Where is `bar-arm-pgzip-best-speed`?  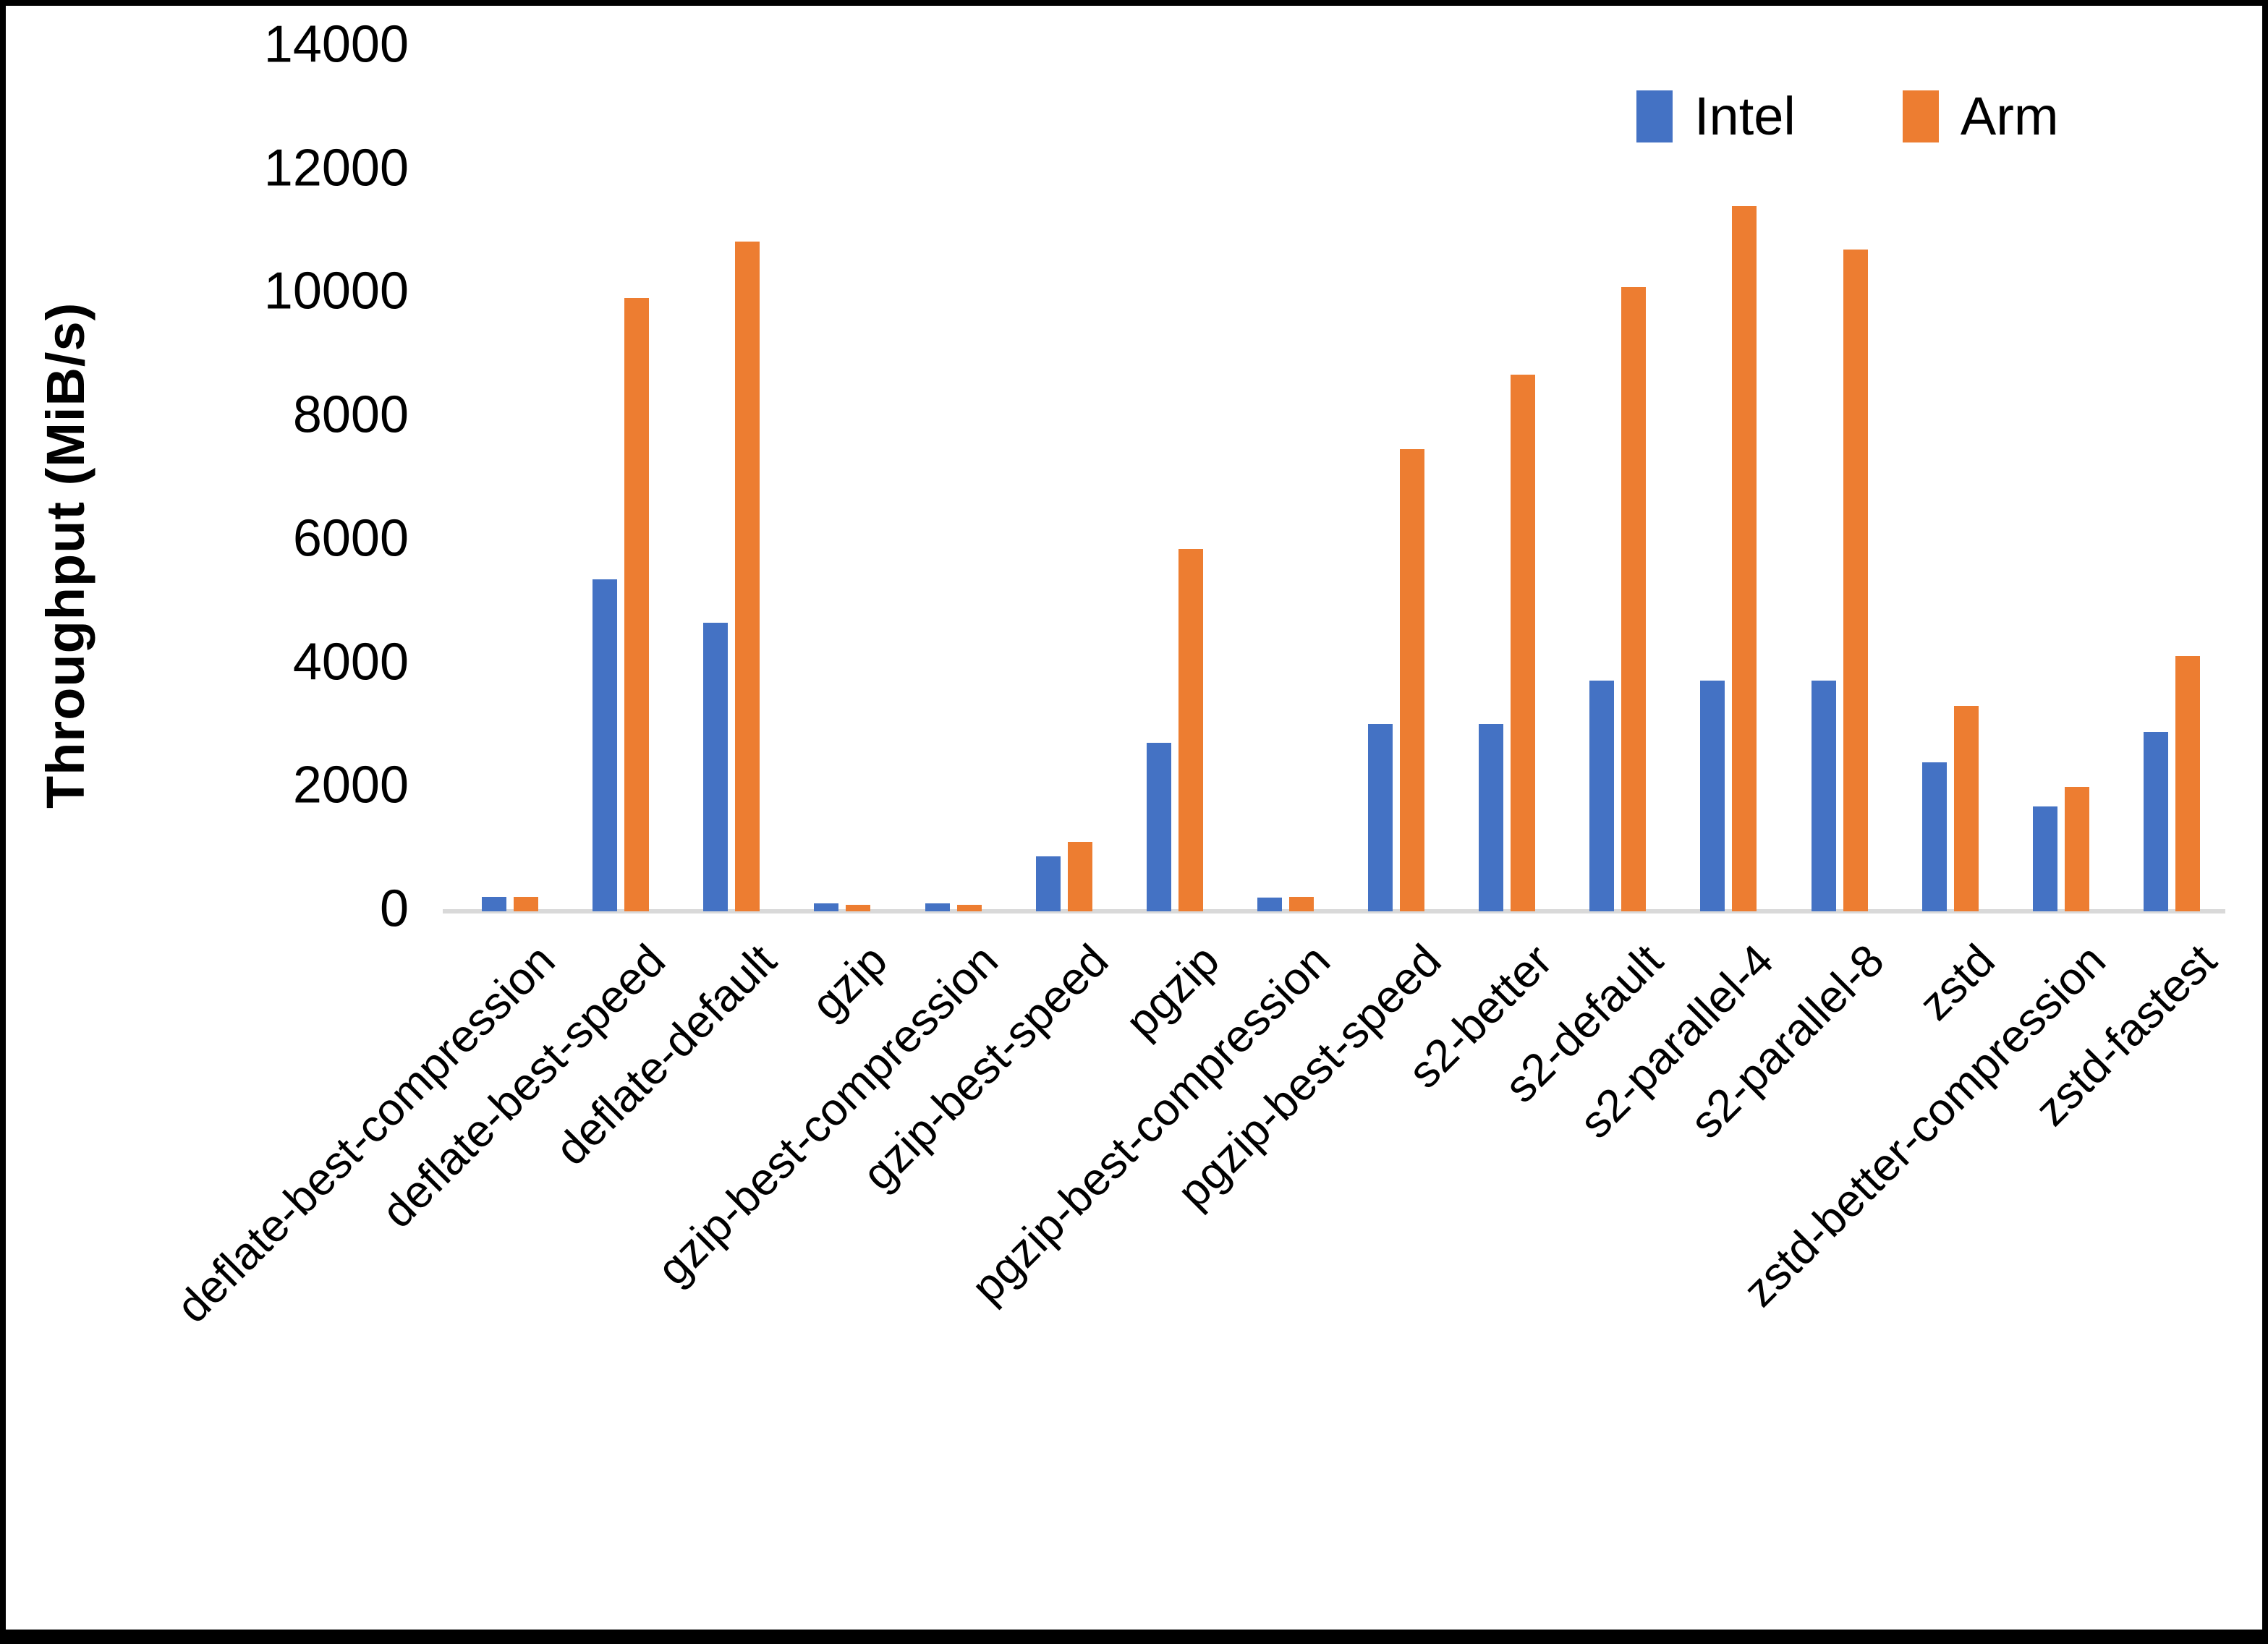
bar-arm-pgzip-best-speed is located at coordinates (1412, 679).